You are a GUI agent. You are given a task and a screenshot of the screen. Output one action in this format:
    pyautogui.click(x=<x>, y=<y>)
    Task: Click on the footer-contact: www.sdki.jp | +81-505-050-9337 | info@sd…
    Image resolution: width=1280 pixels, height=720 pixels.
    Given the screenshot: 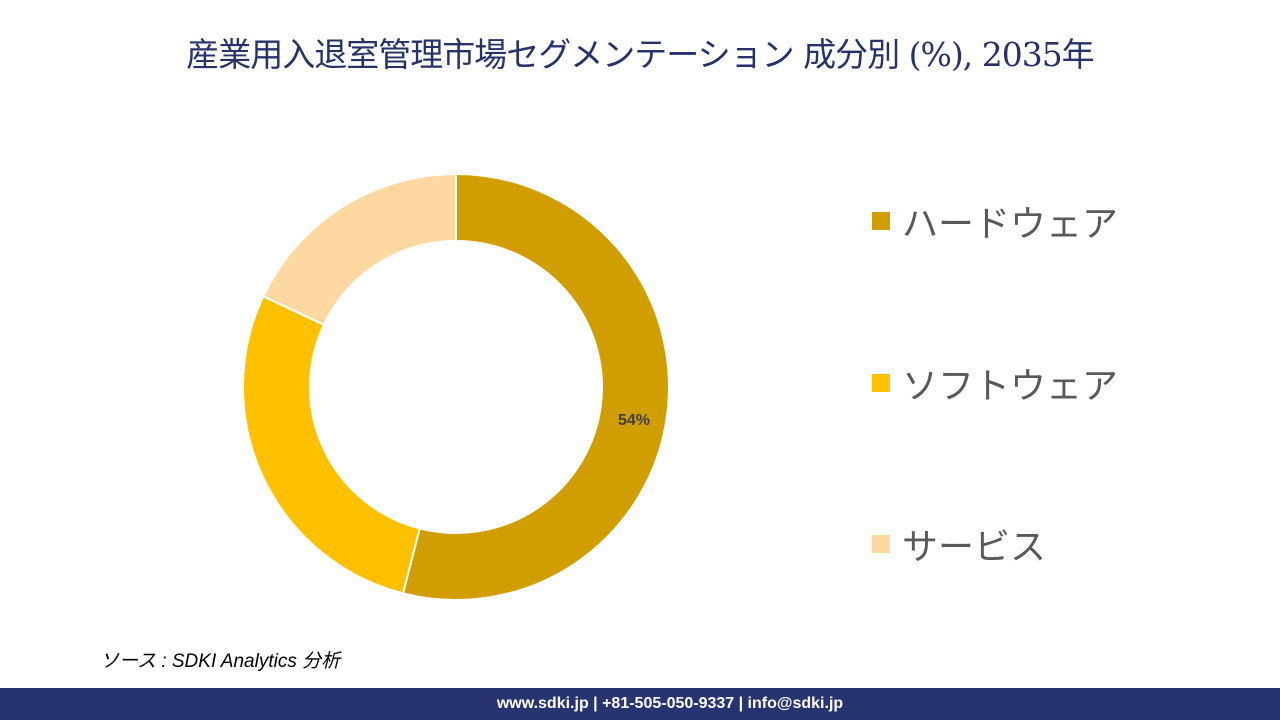 What is the action you would take?
    pyautogui.click(x=670, y=703)
    